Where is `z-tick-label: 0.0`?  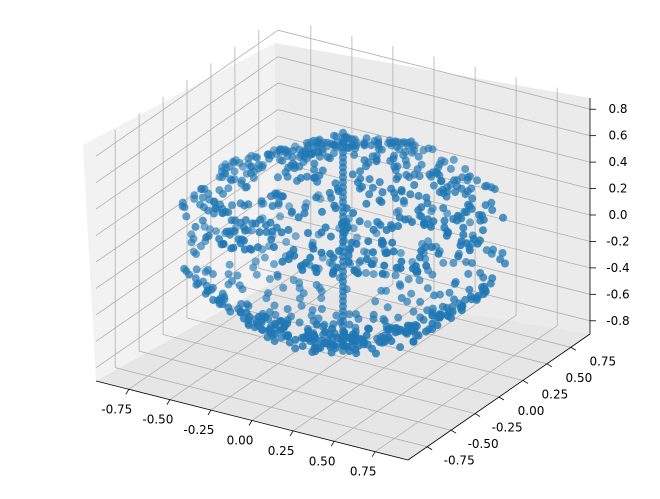 z-tick-label: 0.0 is located at coordinates (617, 215).